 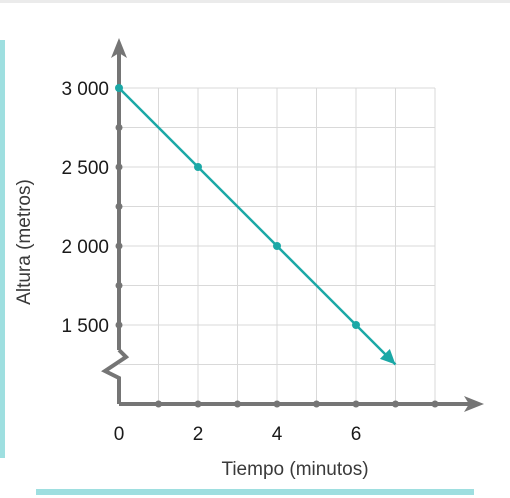 I want to click on y-tick-label: 3 000, so click(x=85, y=89).